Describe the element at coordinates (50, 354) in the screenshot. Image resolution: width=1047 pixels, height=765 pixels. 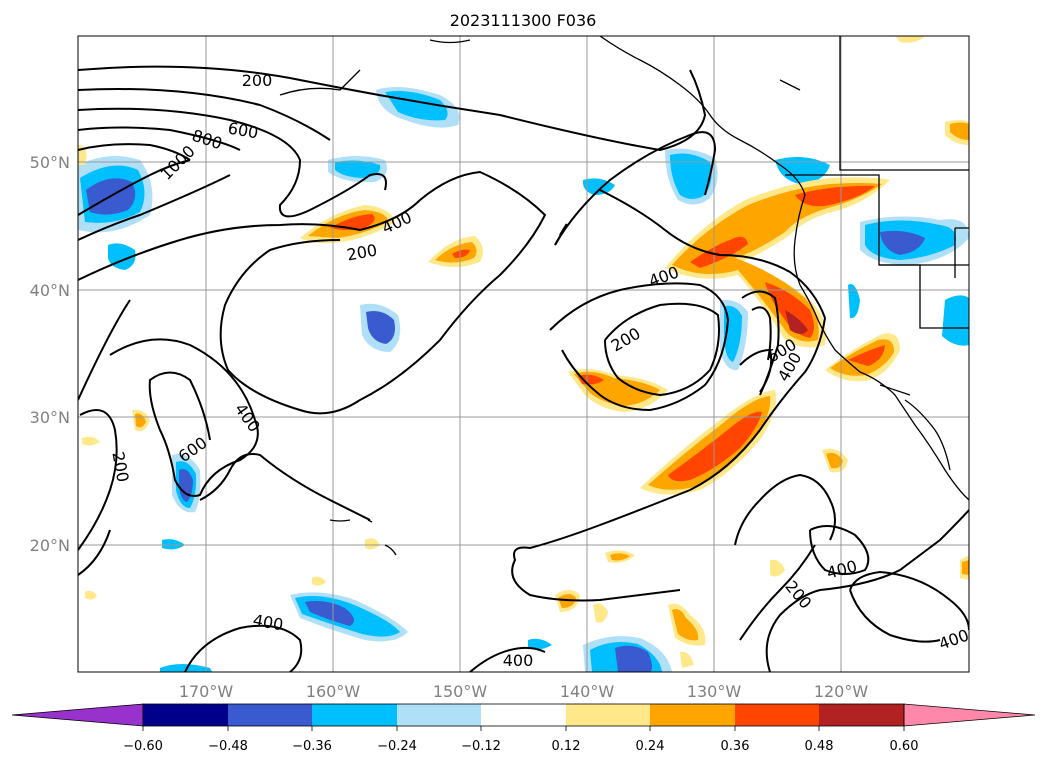
I see `latitude-labels: 50°N 40°N 30°N 20°N` at that location.